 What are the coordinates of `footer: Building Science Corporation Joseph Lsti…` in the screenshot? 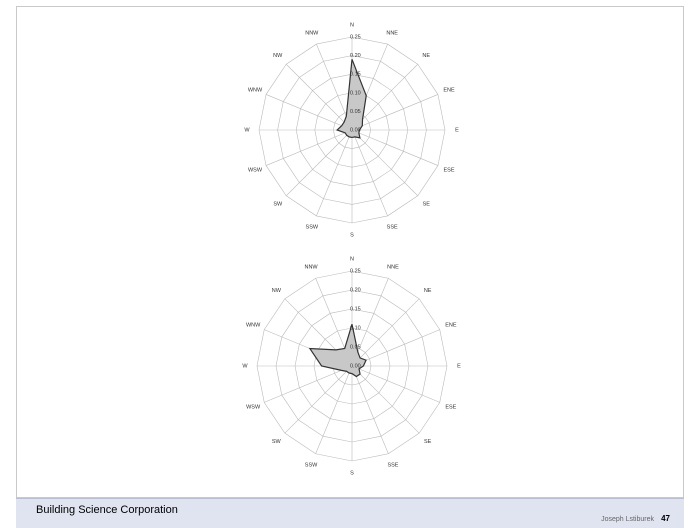 It's located at (350, 513).